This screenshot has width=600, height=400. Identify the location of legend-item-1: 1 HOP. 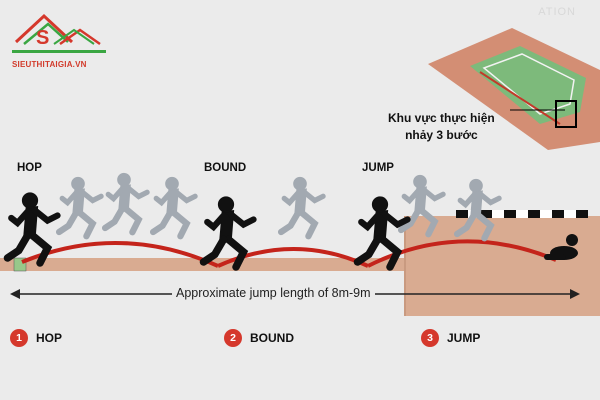
(36, 338).